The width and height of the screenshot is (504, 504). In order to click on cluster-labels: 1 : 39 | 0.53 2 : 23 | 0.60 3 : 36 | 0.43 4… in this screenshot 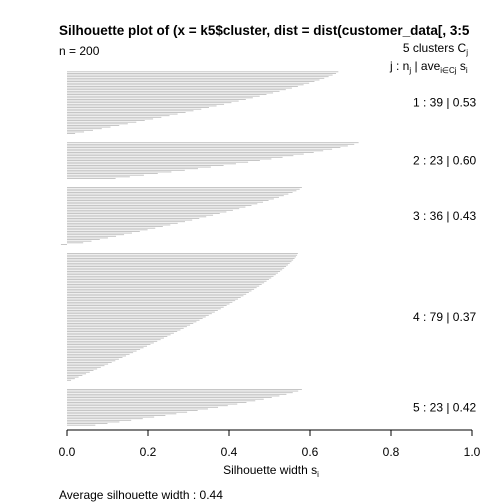, I will do `click(444, 255)`.